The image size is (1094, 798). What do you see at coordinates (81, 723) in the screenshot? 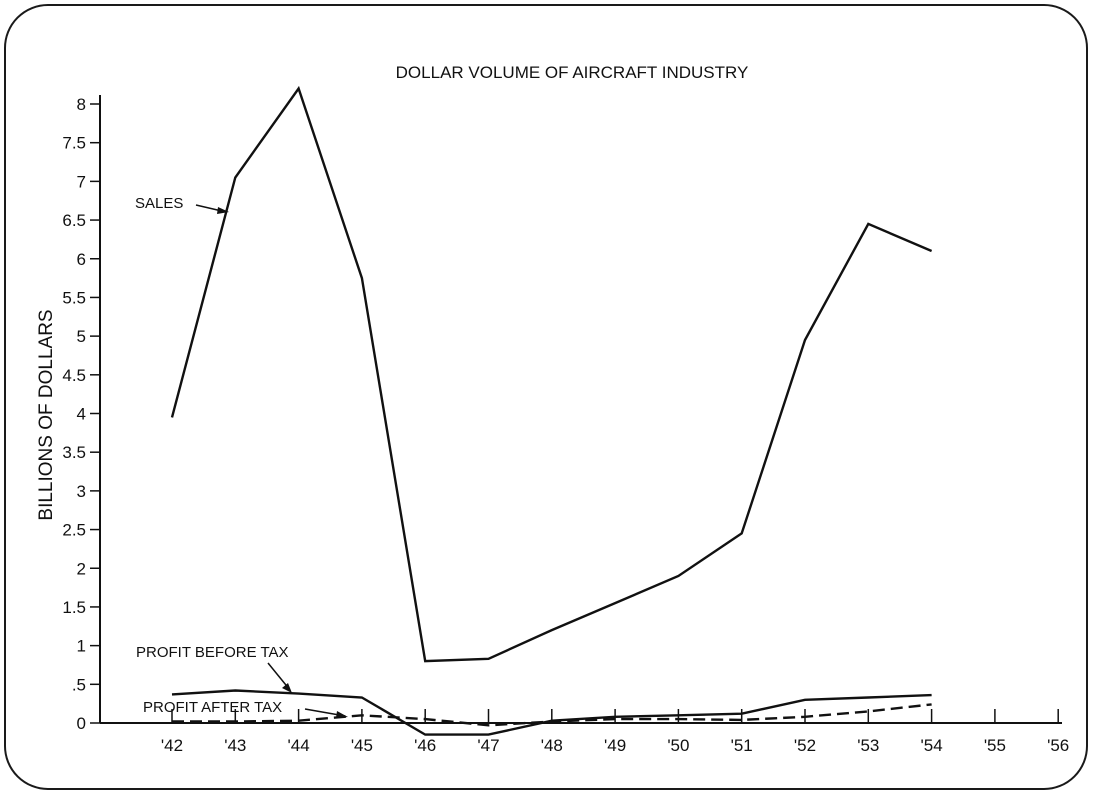
I see `y-tick-label: 0` at bounding box center [81, 723].